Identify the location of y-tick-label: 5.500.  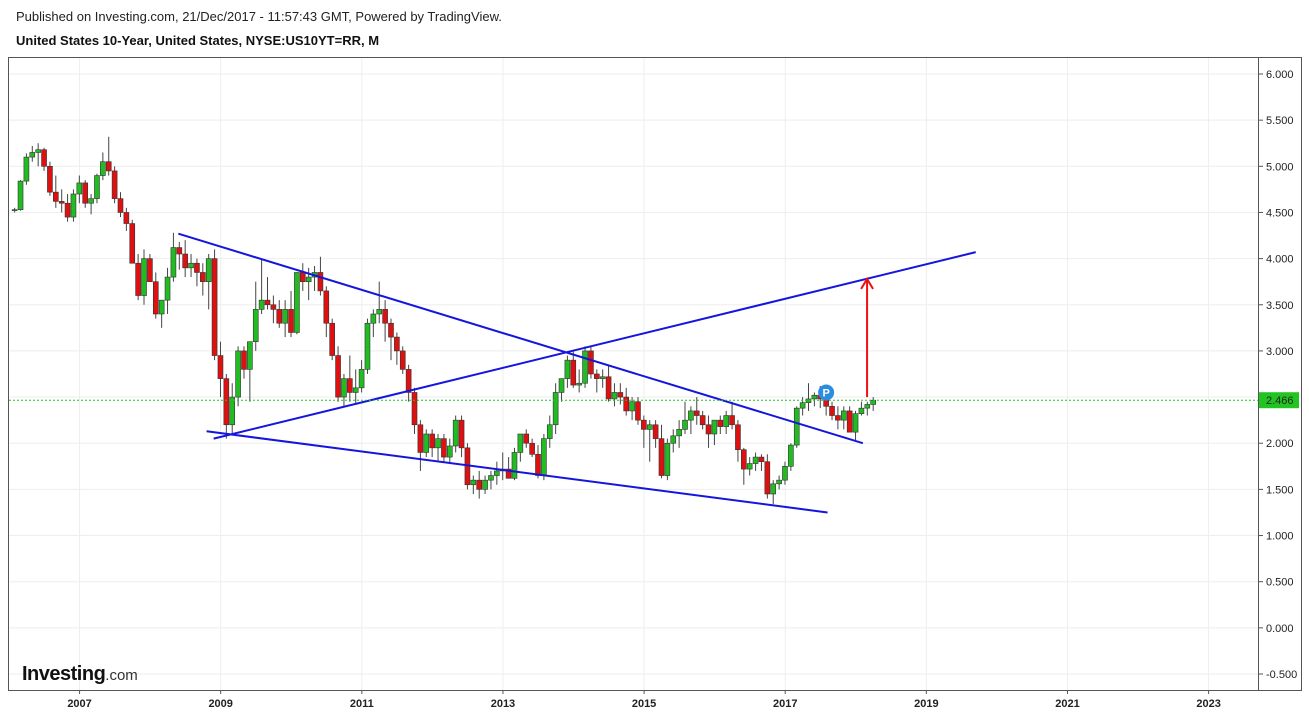
(1280, 121).